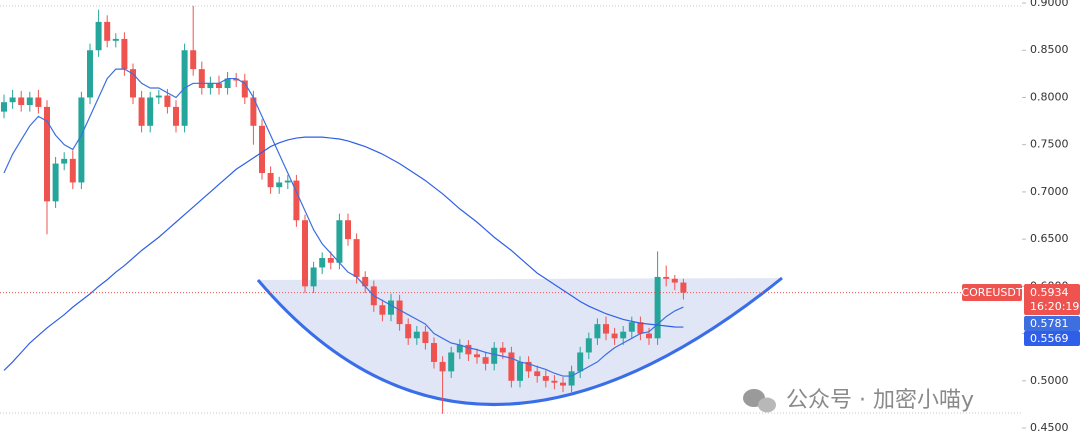 The width and height of the screenshot is (1080, 442). What do you see at coordinates (519, 341) in the screenshot?
I see `cup-curve` at bounding box center [519, 341].